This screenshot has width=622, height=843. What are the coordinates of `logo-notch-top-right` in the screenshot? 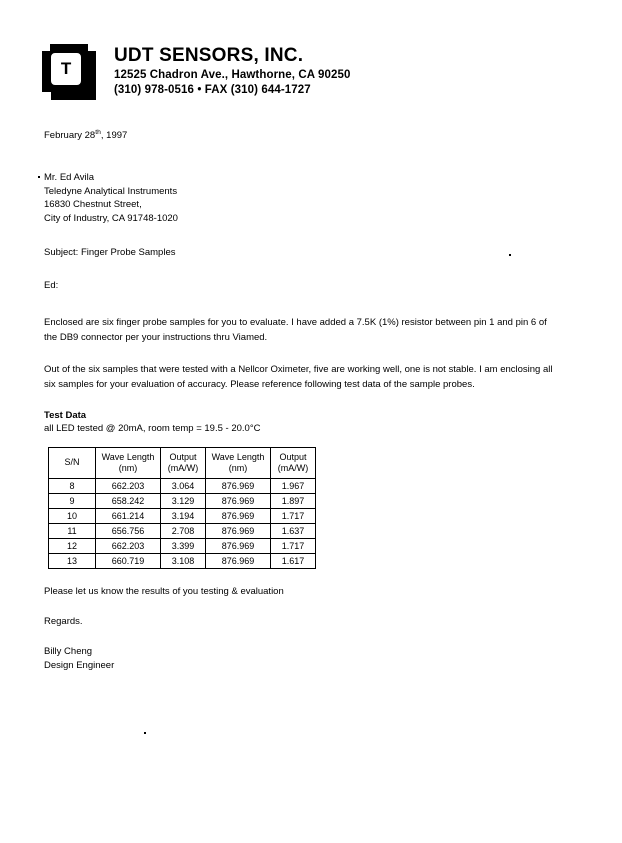 It's located at (92, 47).